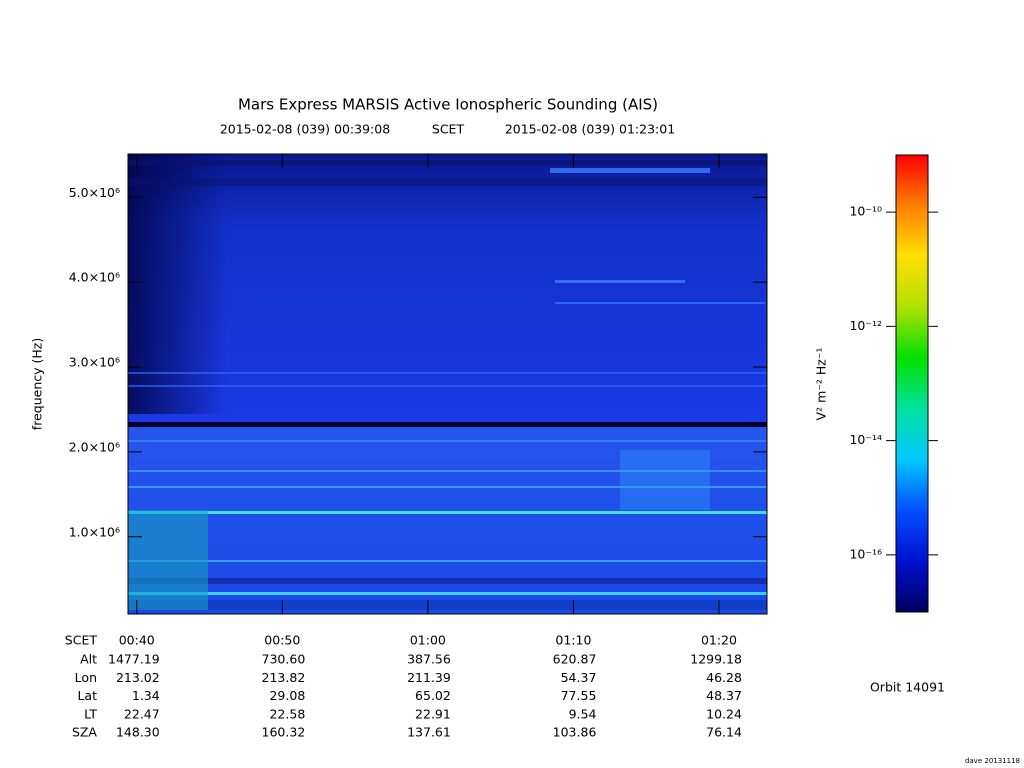 The image size is (1024, 768). Describe the element at coordinates (865, 553) in the screenshot. I see `colorbar-tick-label: 10⁻¹⁶` at that location.